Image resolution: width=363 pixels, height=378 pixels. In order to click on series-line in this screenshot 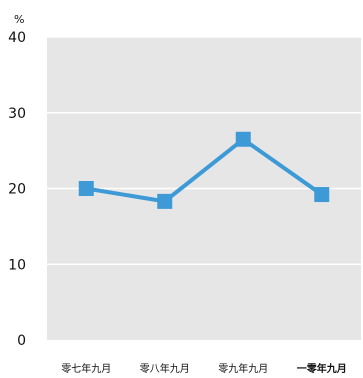, I will do `click(204, 170)`.